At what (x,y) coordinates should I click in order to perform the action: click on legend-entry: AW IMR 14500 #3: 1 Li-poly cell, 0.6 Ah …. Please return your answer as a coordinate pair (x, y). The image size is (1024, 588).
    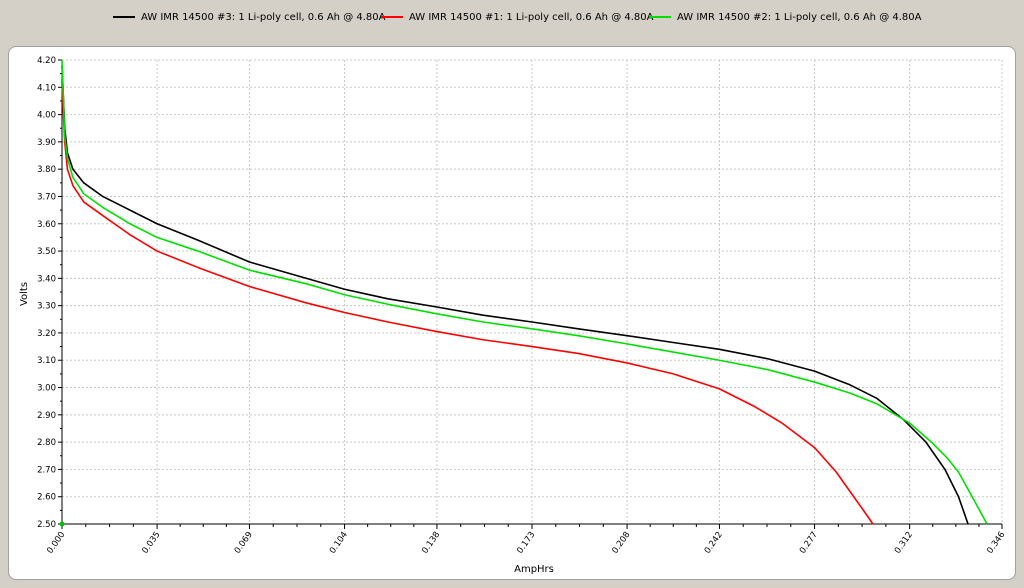
    Looking at the image, I should click on (249, 18).